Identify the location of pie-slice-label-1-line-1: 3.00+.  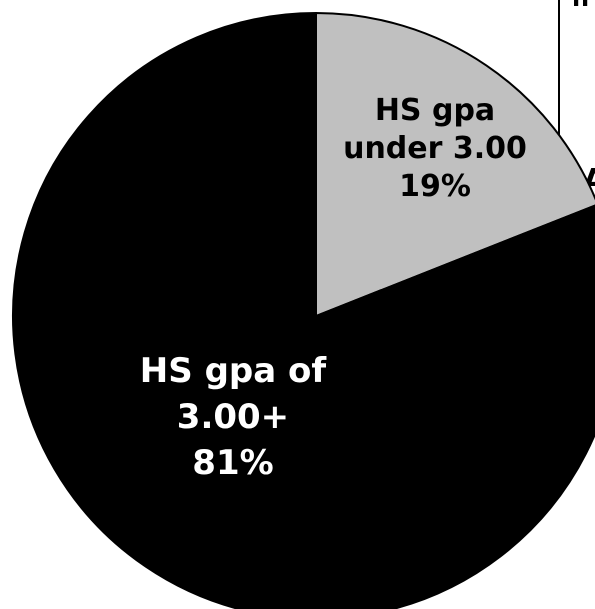
(233, 417).